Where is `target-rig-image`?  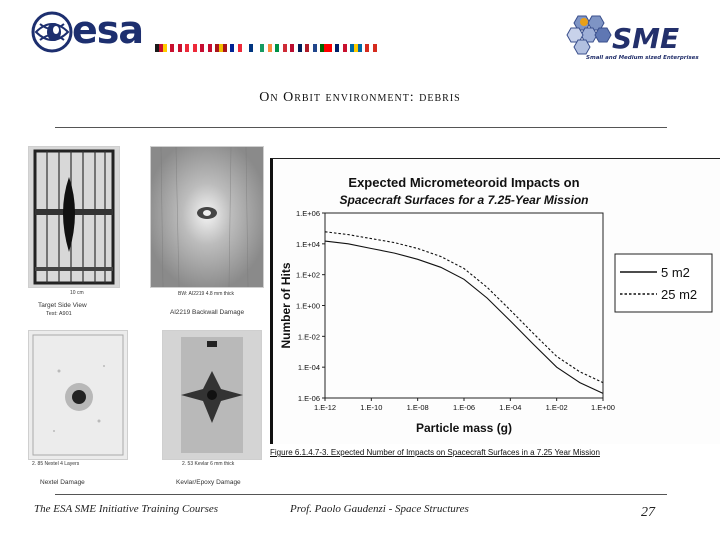
target-rig-image is located at coordinates (74, 217).